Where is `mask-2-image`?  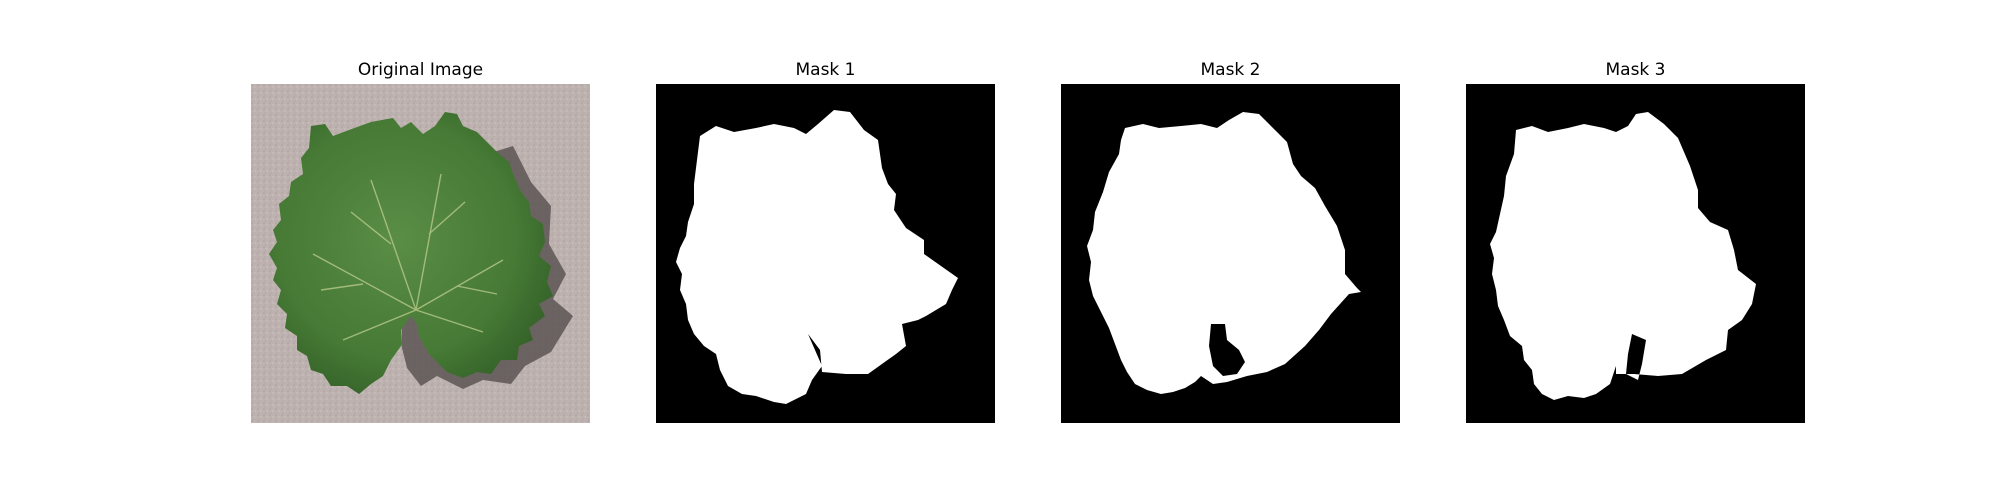
mask-2-image is located at coordinates (1230, 253).